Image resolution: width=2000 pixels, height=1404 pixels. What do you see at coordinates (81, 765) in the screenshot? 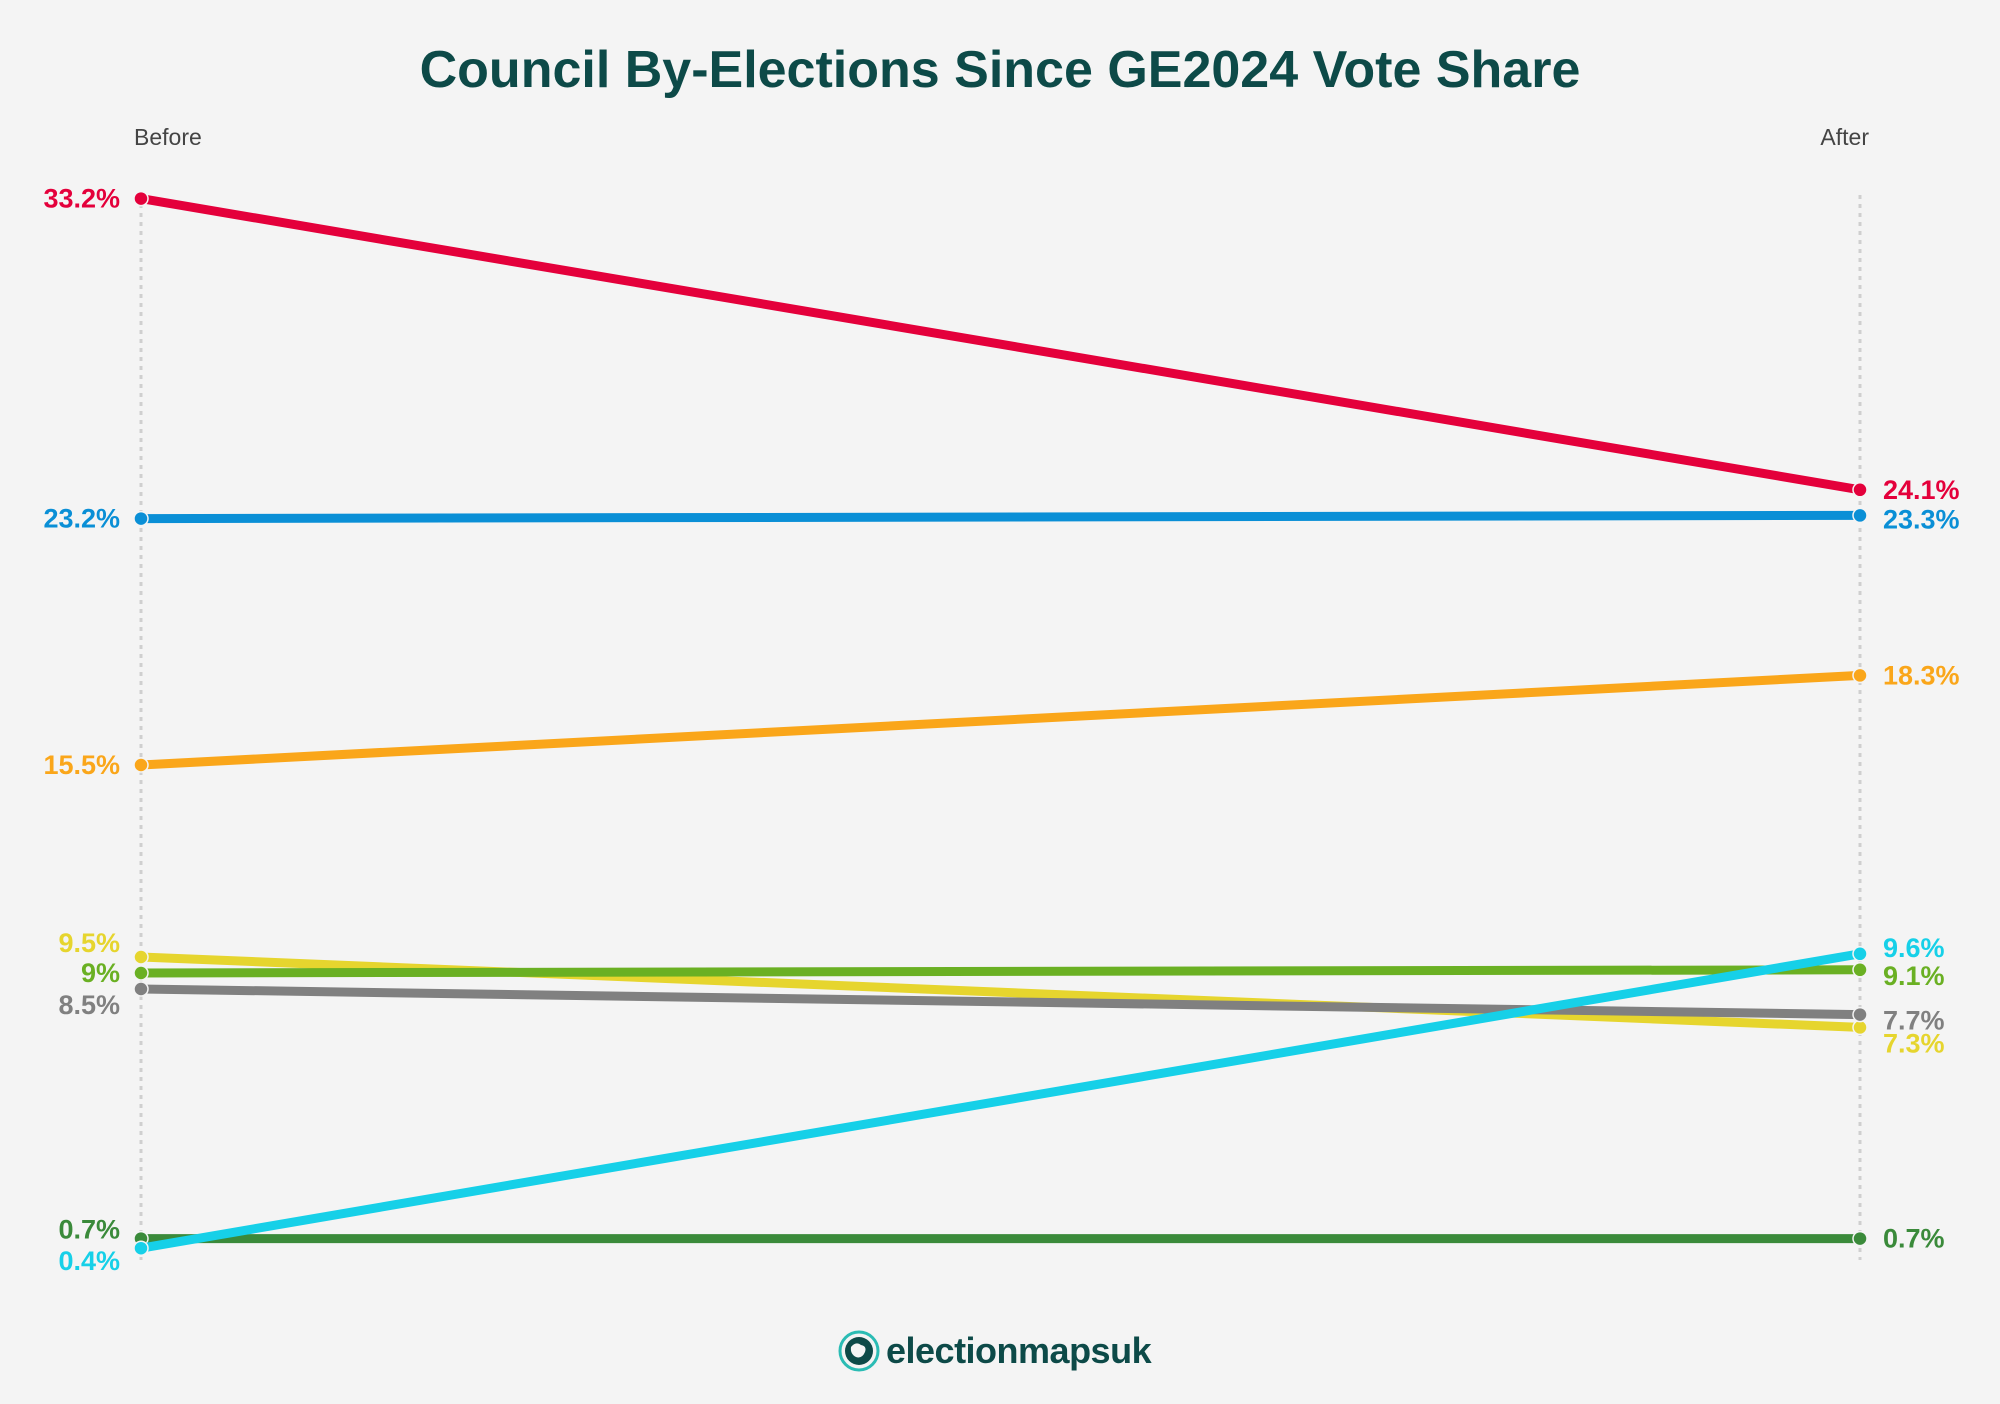
I see `before-label-2: 15.5%` at bounding box center [81, 765].